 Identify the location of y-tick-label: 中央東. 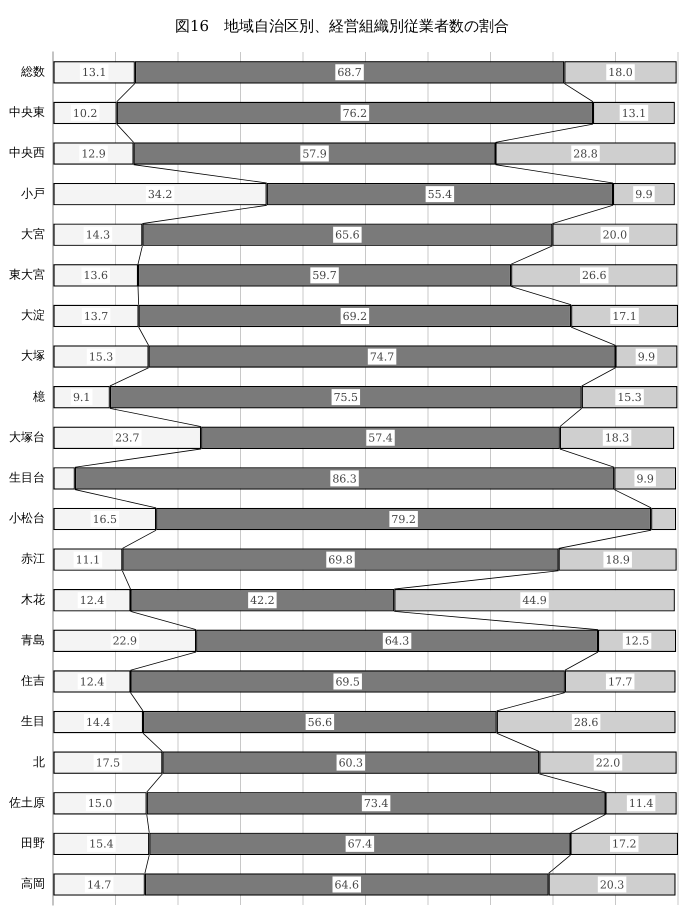
(27, 112).